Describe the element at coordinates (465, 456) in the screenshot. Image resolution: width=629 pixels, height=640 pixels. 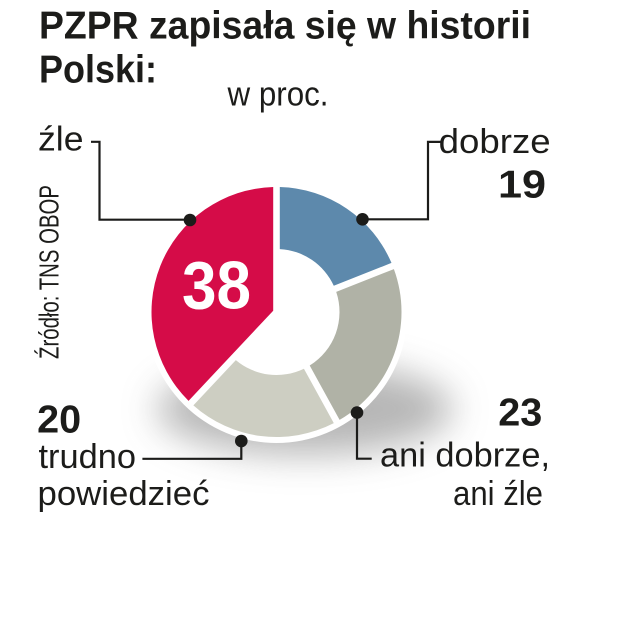
I see `svg-text: ani dobrze,` at that location.